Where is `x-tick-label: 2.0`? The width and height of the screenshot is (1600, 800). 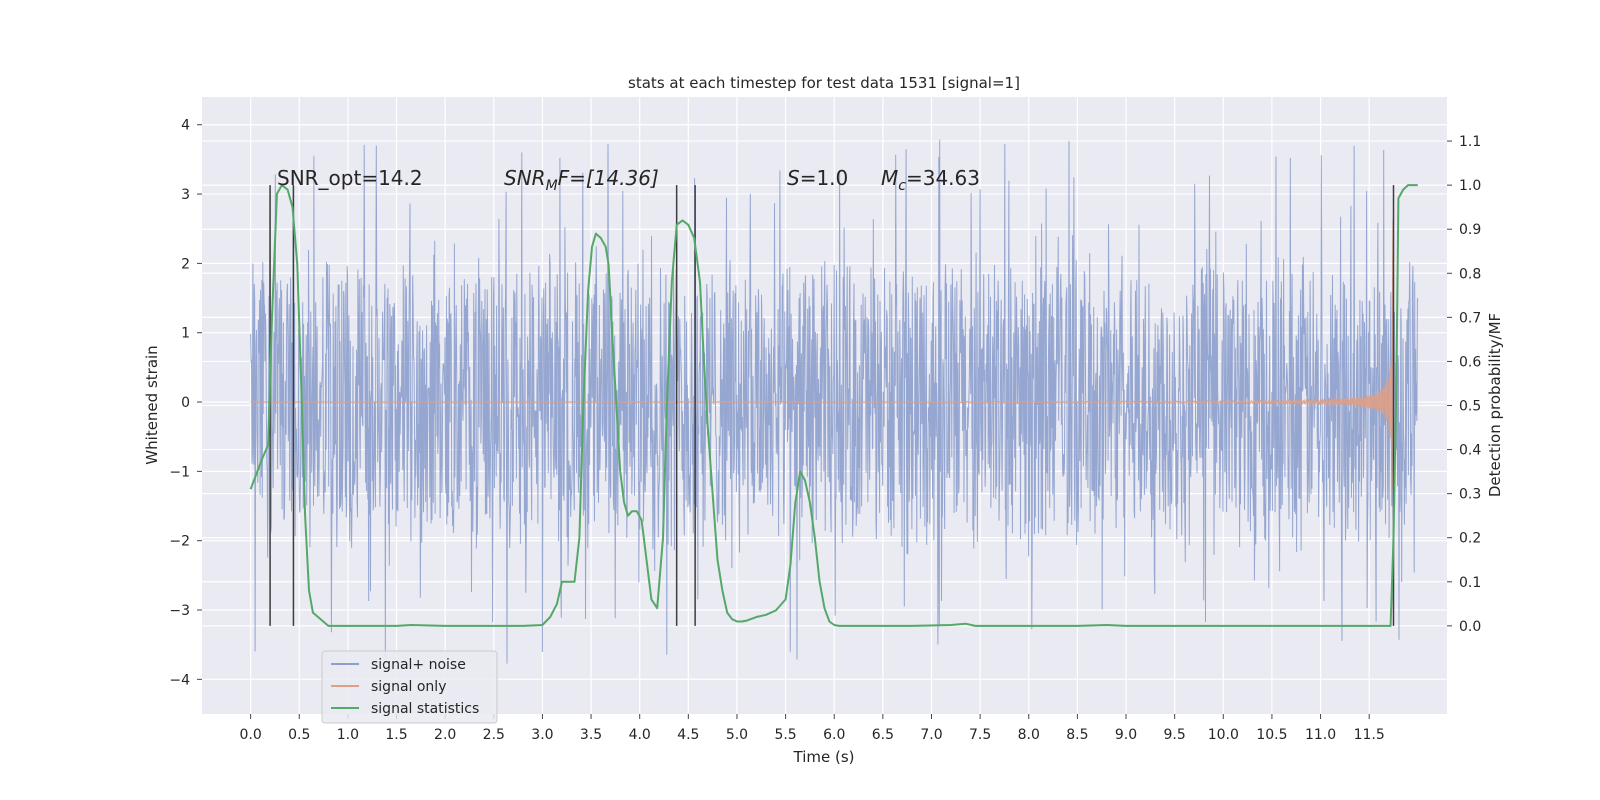
x-tick-label: 2.0 is located at coordinates (445, 735).